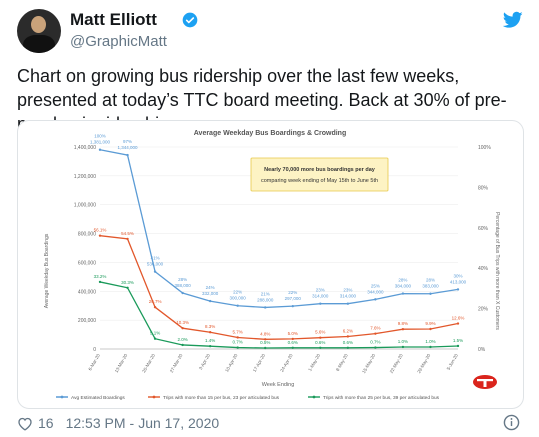  What do you see at coordinates (320, 290) in the screenshot?
I see `data-label: 23%` at bounding box center [320, 290].